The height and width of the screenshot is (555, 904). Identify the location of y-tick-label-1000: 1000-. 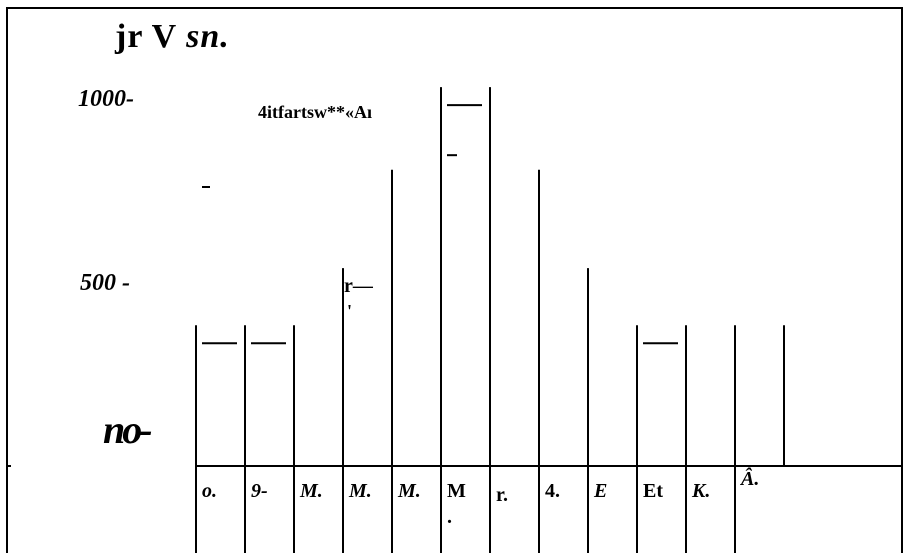
(106, 99).